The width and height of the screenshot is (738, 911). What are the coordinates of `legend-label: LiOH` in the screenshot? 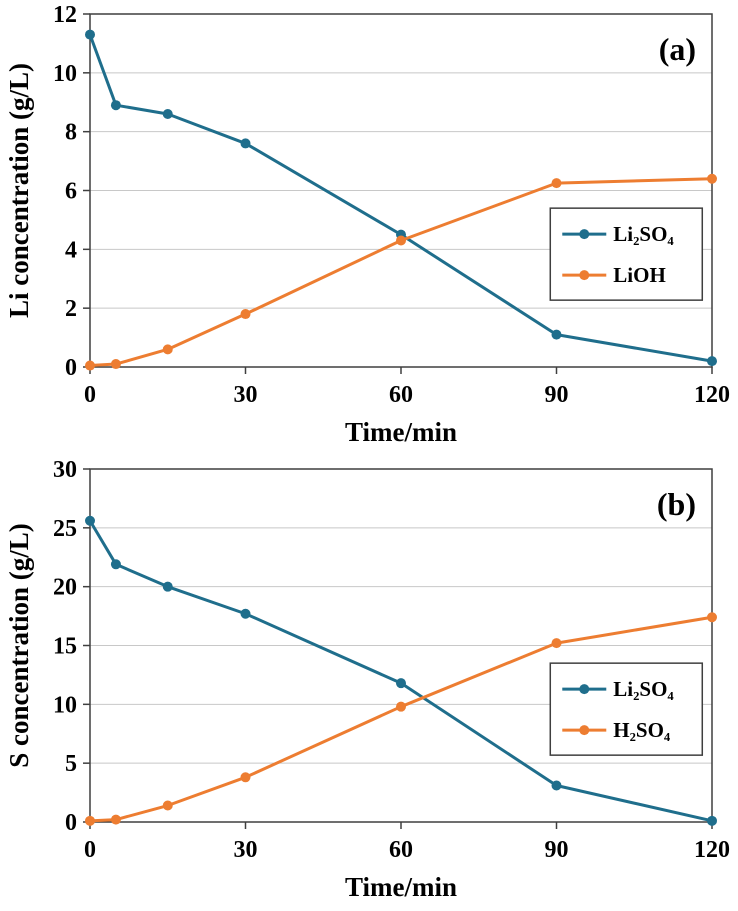 It's located at (639, 275).